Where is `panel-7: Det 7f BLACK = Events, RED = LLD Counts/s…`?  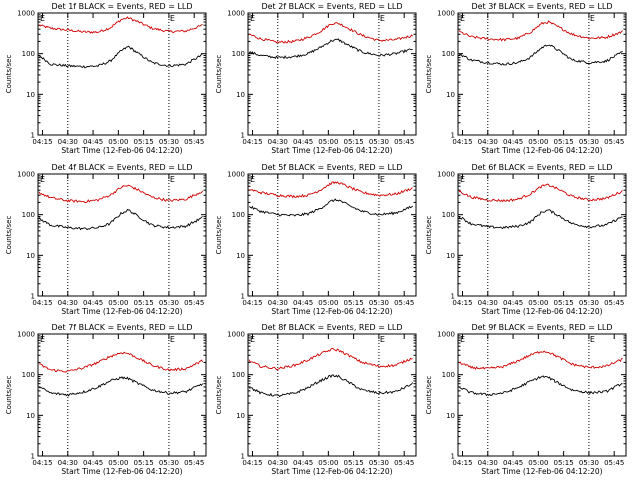
panel-7: Det 7f BLACK = Events, RED = LLD Counts/s… is located at coordinates (106, 399).